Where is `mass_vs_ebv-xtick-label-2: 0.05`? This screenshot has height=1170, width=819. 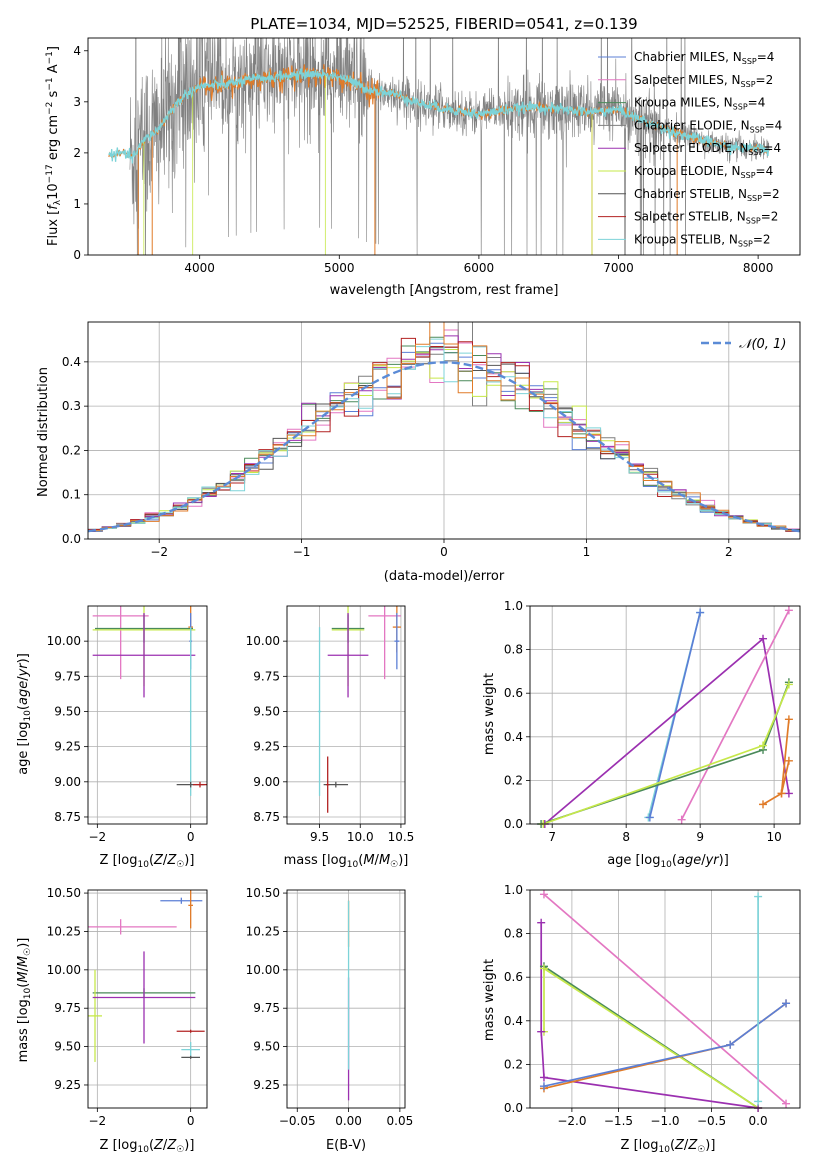
mass_vs_ebv-xtick-label-2: 0.05 is located at coordinates (400, 1121).